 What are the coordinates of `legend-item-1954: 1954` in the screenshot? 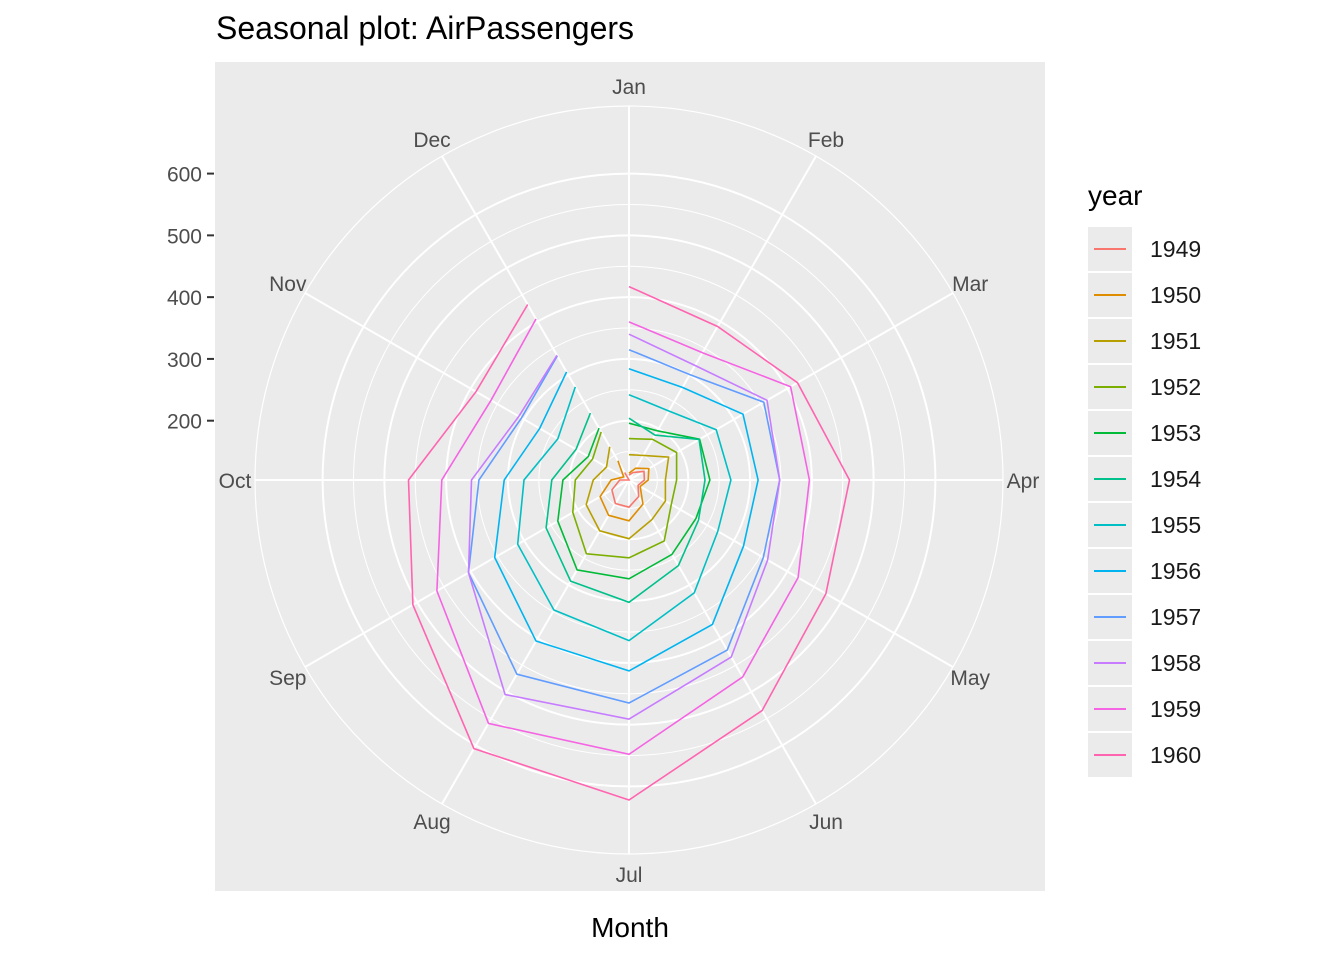 It's located at (1144, 479).